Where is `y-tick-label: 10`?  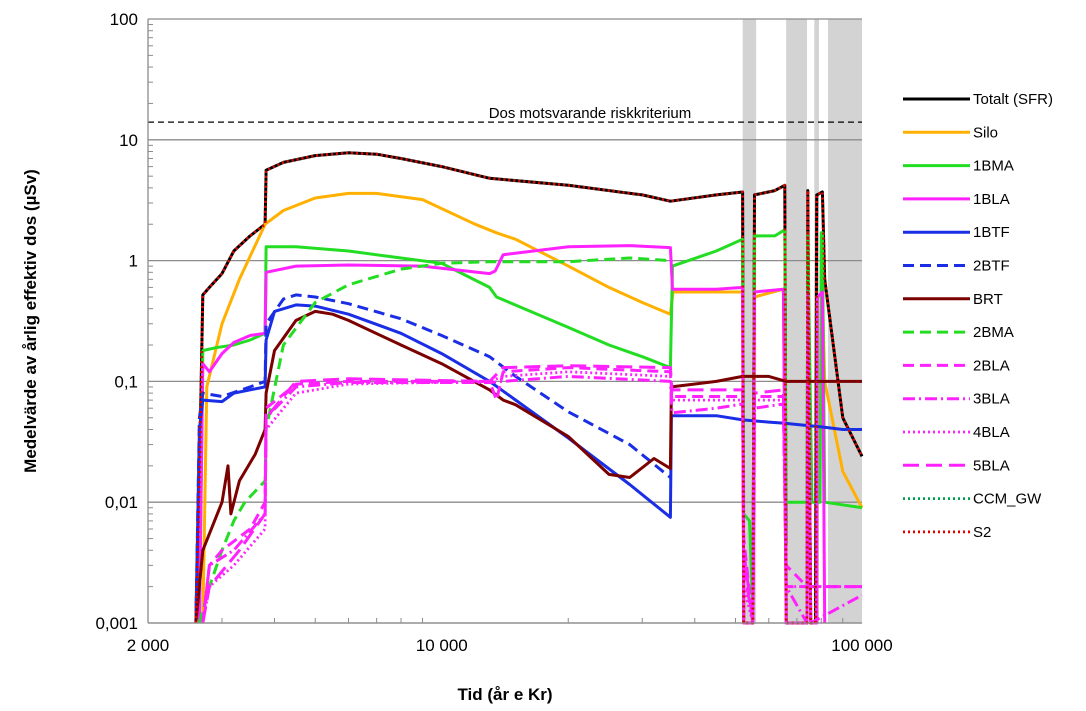
y-tick-label: 10 is located at coordinates (128, 140).